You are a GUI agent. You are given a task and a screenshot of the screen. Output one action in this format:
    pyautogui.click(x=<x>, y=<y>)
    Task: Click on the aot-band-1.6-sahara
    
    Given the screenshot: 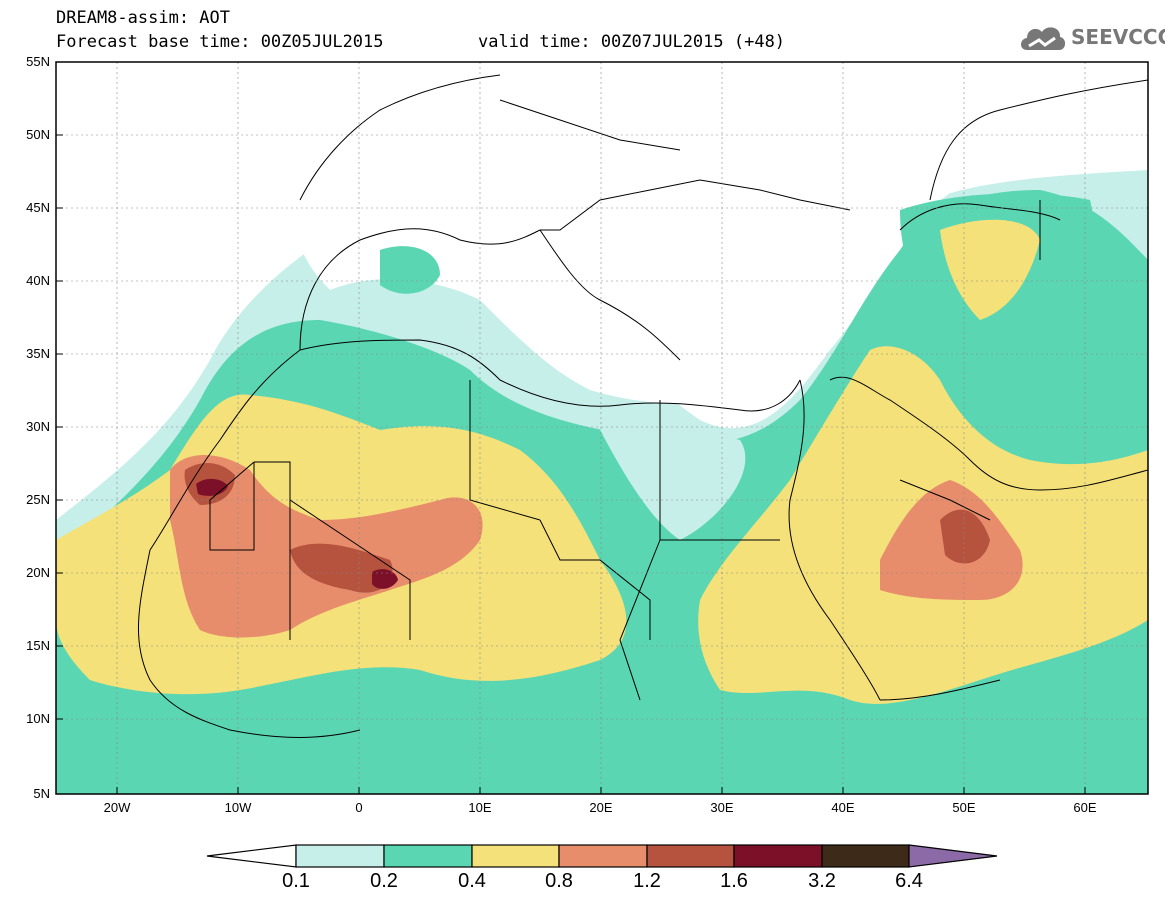 What is the action you would take?
    pyautogui.click(x=385, y=579)
    